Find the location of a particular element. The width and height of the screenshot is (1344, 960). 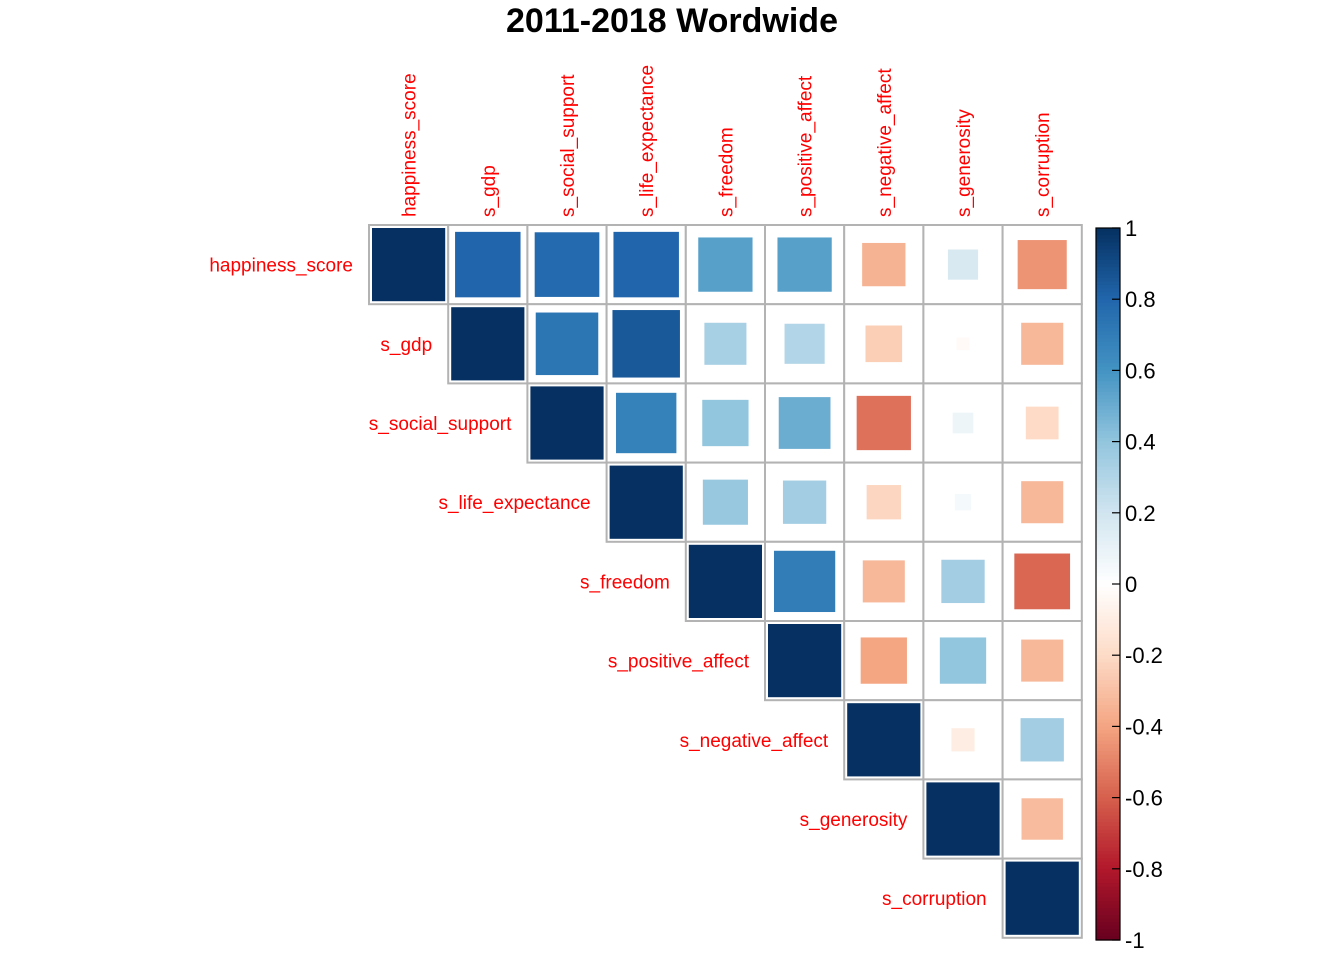

cell-s_social_support-s_social_support is located at coordinates (567, 423).